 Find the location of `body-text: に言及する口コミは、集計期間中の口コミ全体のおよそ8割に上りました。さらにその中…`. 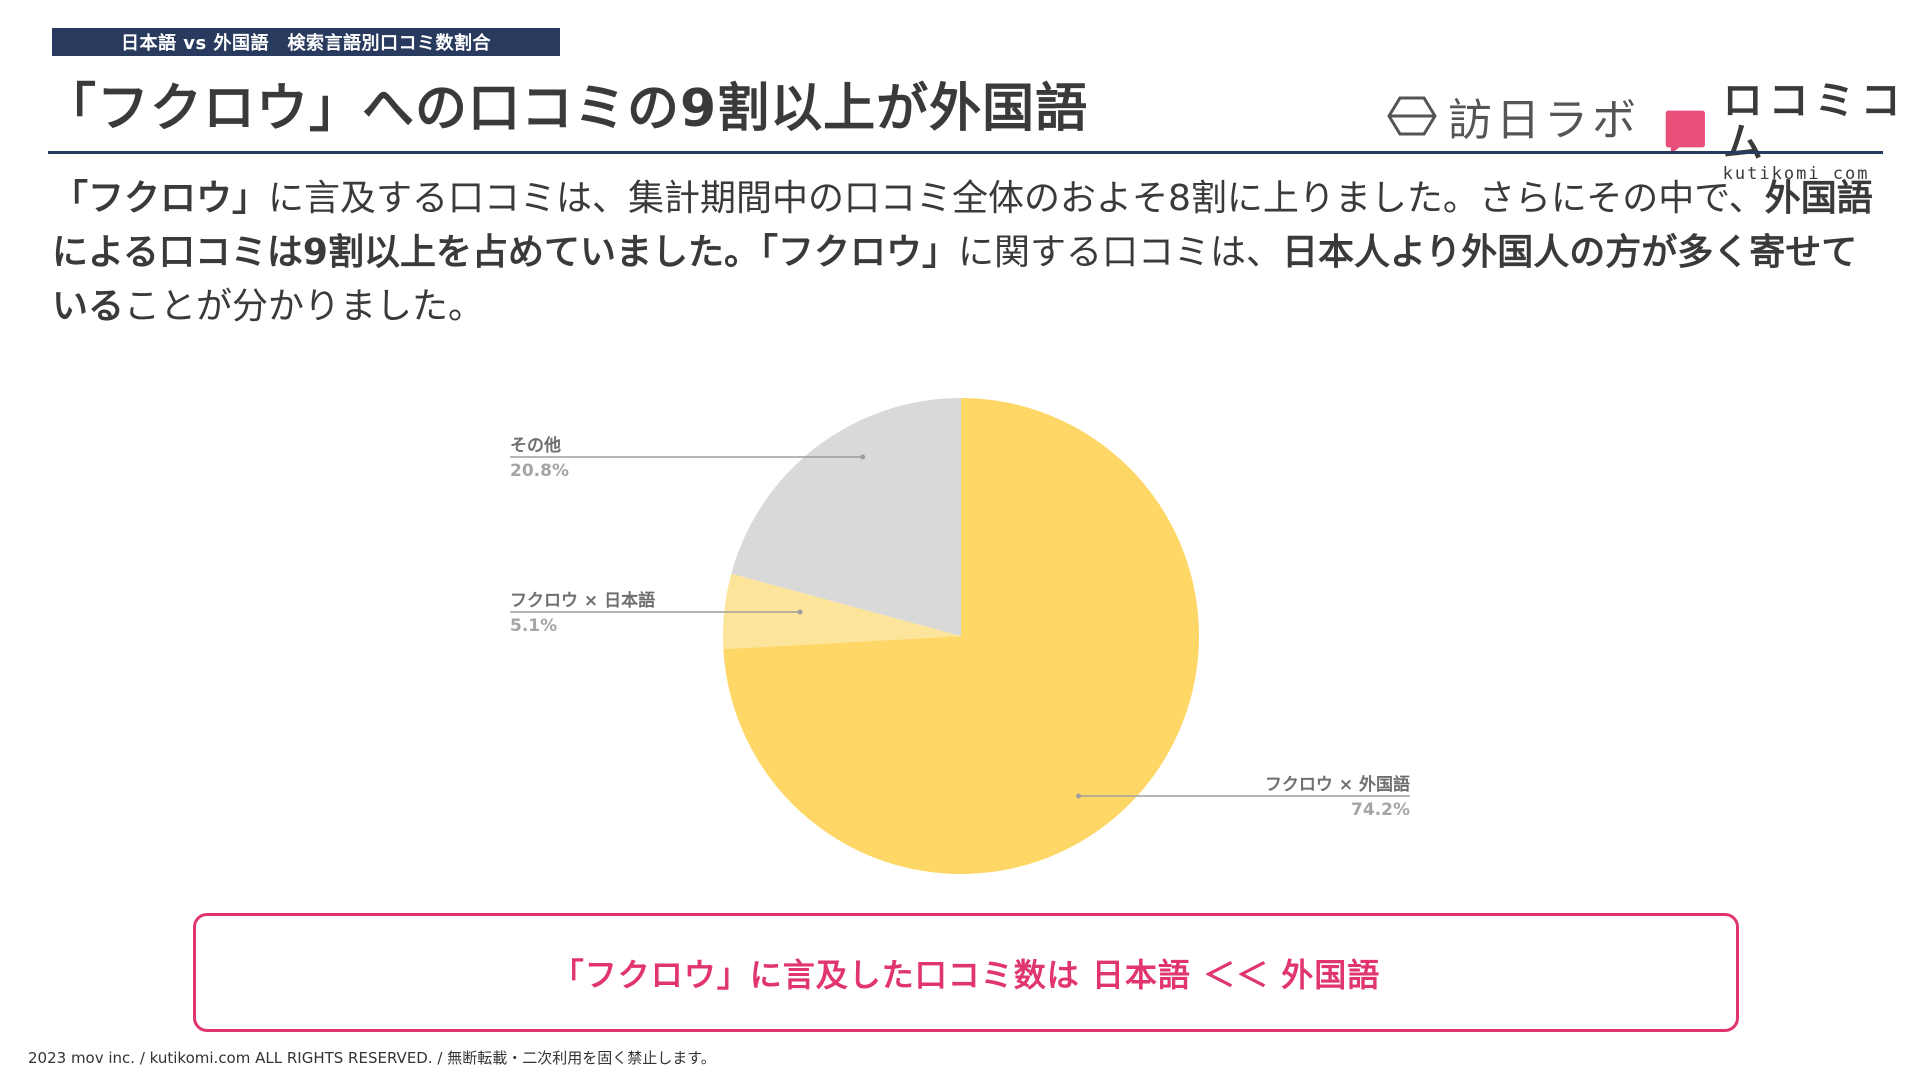

body-text: に言及する口コミは、集計期間中の口コミ全体のおよそ8割に上りました。さらにその中… is located at coordinates (1016, 198).